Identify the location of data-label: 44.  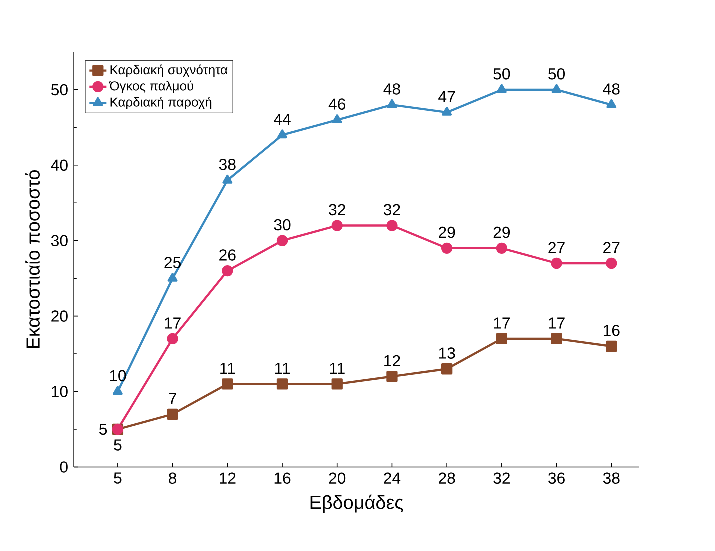
(282, 120).